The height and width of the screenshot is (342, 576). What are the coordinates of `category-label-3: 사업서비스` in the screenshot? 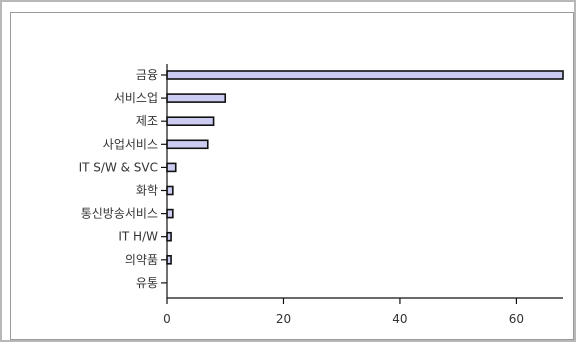 It's located at (130, 144).